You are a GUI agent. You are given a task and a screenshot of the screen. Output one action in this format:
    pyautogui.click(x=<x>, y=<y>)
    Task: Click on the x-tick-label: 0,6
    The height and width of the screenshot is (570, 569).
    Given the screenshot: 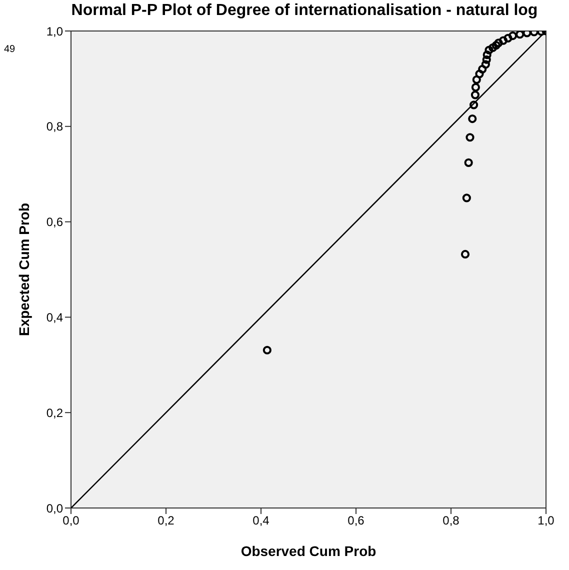 What is the action you would take?
    pyautogui.click(x=356, y=521)
    